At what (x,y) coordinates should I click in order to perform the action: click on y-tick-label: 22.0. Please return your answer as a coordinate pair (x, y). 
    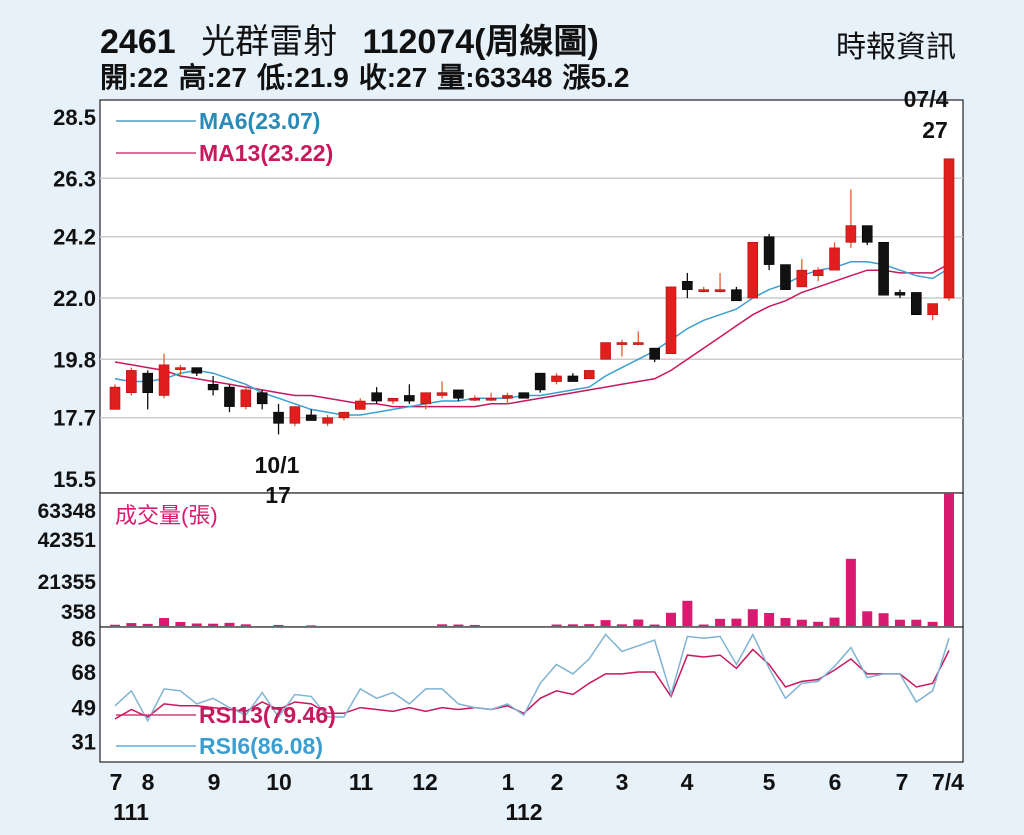
    Looking at the image, I should click on (74, 298).